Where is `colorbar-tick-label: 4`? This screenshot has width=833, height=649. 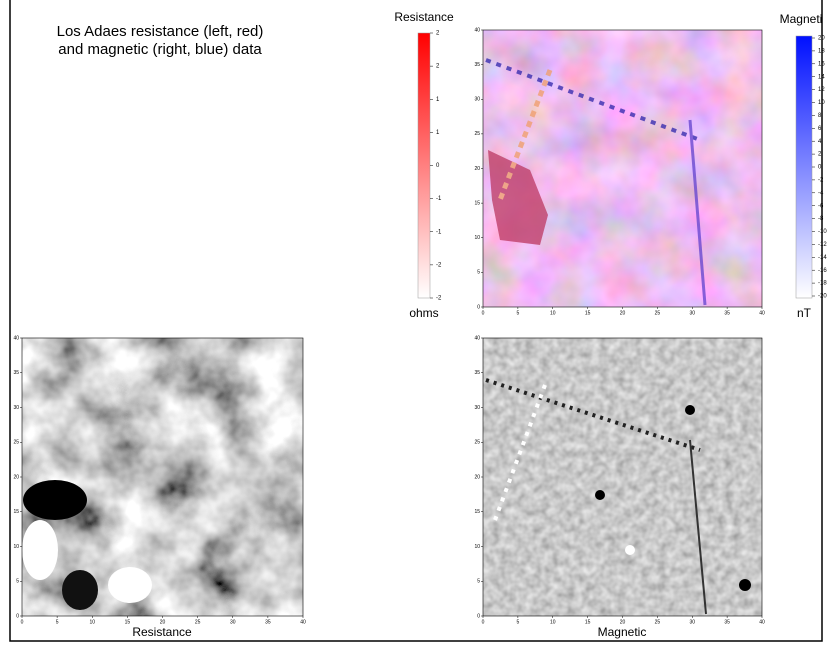
colorbar-tick-label: 4 is located at coordinates (820, 142).